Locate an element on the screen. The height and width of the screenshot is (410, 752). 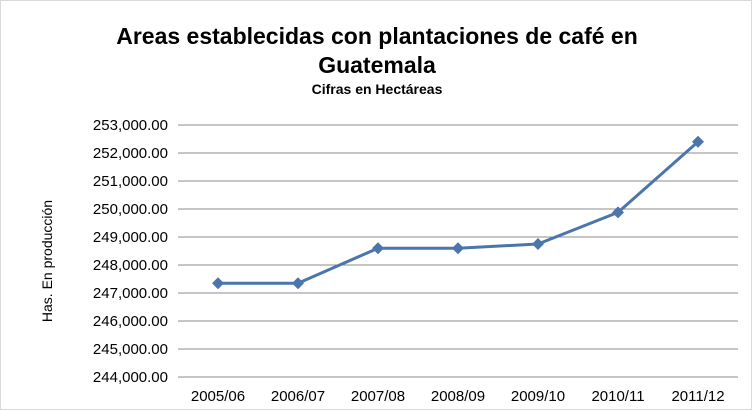
y-tick-label: 253,000.00 is located at coordinates (130, 125).